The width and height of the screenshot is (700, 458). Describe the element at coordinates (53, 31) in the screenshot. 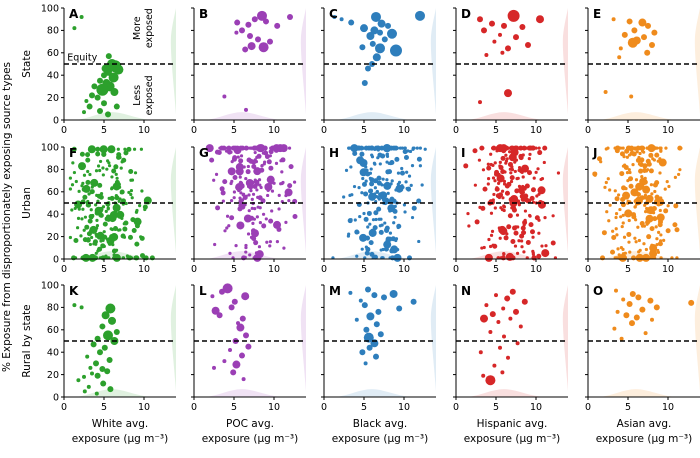

I see `y-tick-label: 80` at that location.